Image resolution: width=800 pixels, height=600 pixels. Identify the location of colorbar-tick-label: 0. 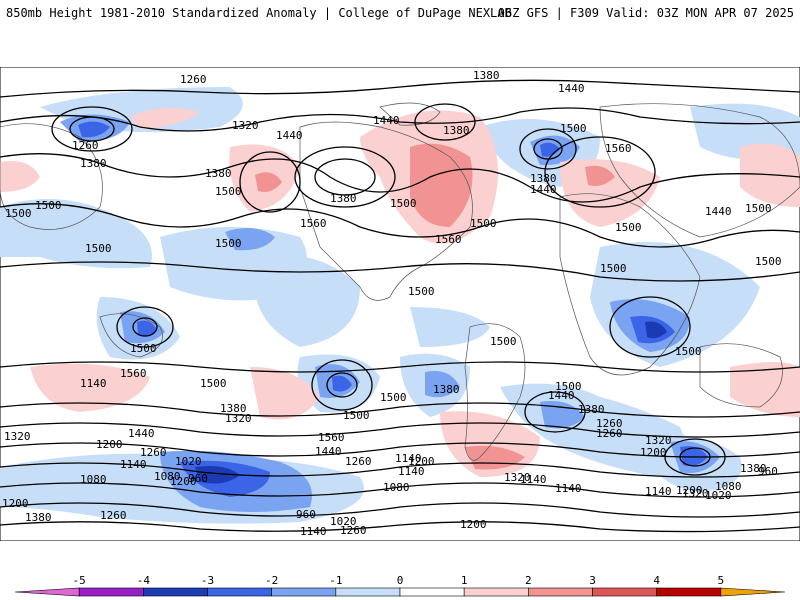
(400, 580).